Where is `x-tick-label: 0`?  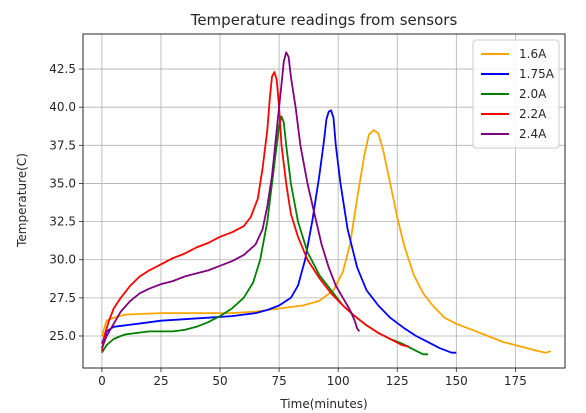
x-tick-label: 0 is located at coordinates (102, 381).